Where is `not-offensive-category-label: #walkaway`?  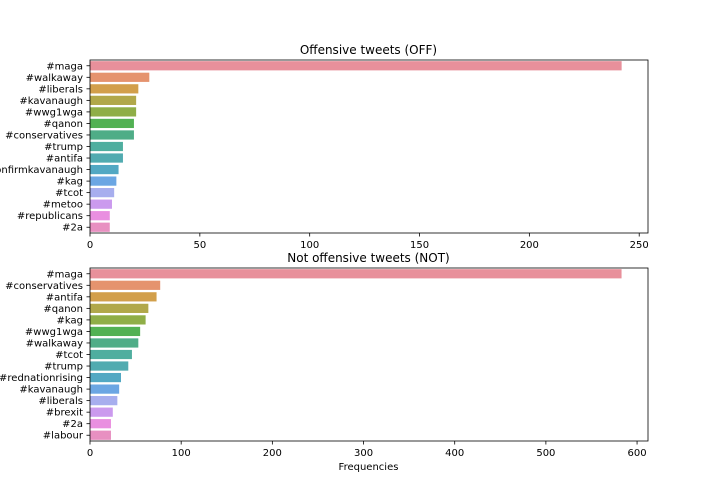
not-offensive-category-label: #walkaway is located at coordinates (55, 343).